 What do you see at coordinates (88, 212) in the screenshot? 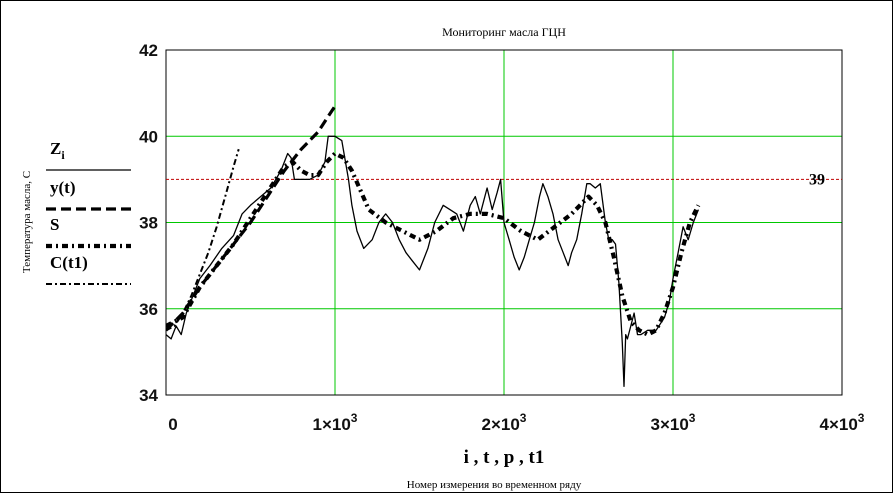
I see `legend: Zi y(t) S C(t1)` at bounding box center [88, 212].